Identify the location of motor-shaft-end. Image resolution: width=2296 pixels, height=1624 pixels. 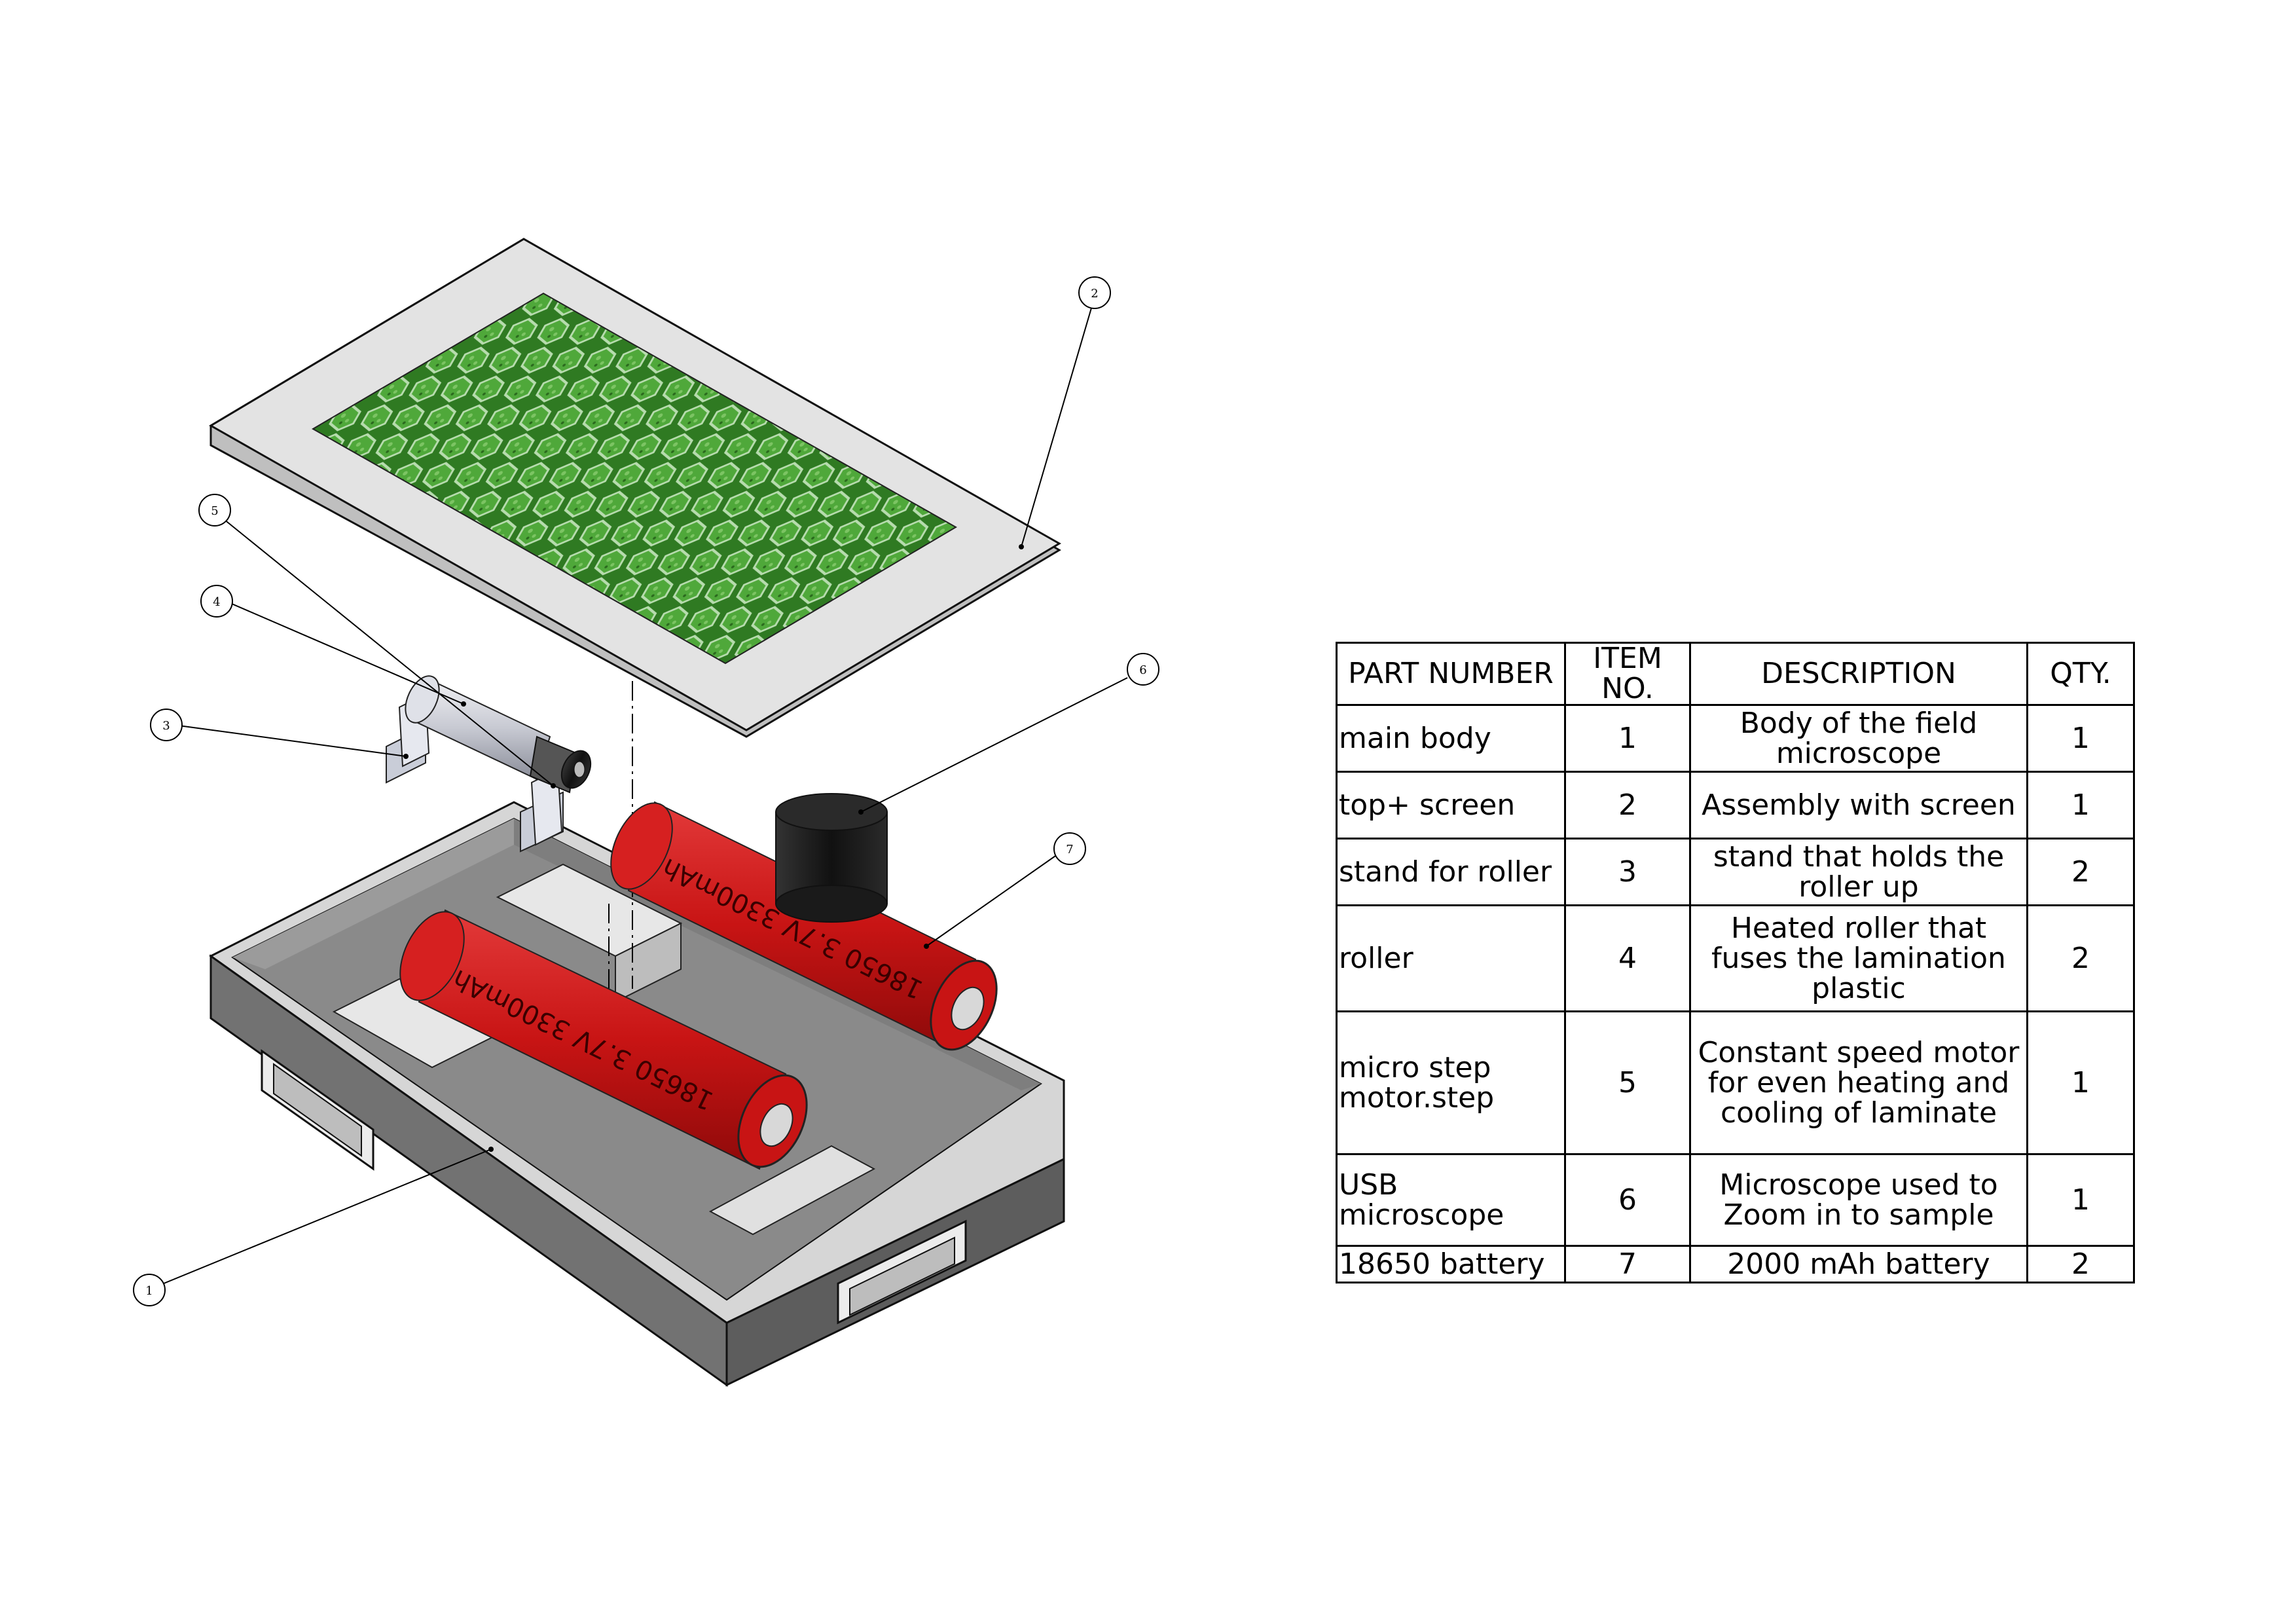
(579, 769).